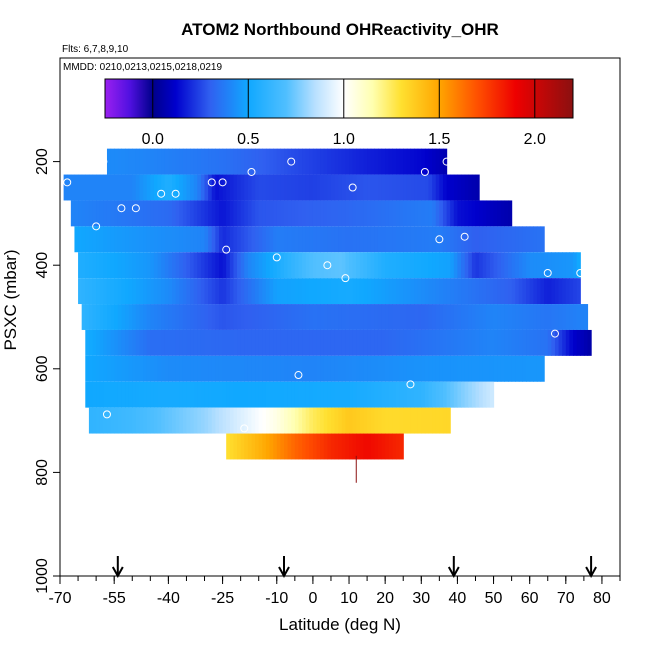  Describe the element at coordinates (385, 598) in the screenshot. I see `x-tick-label: 20` at that location.